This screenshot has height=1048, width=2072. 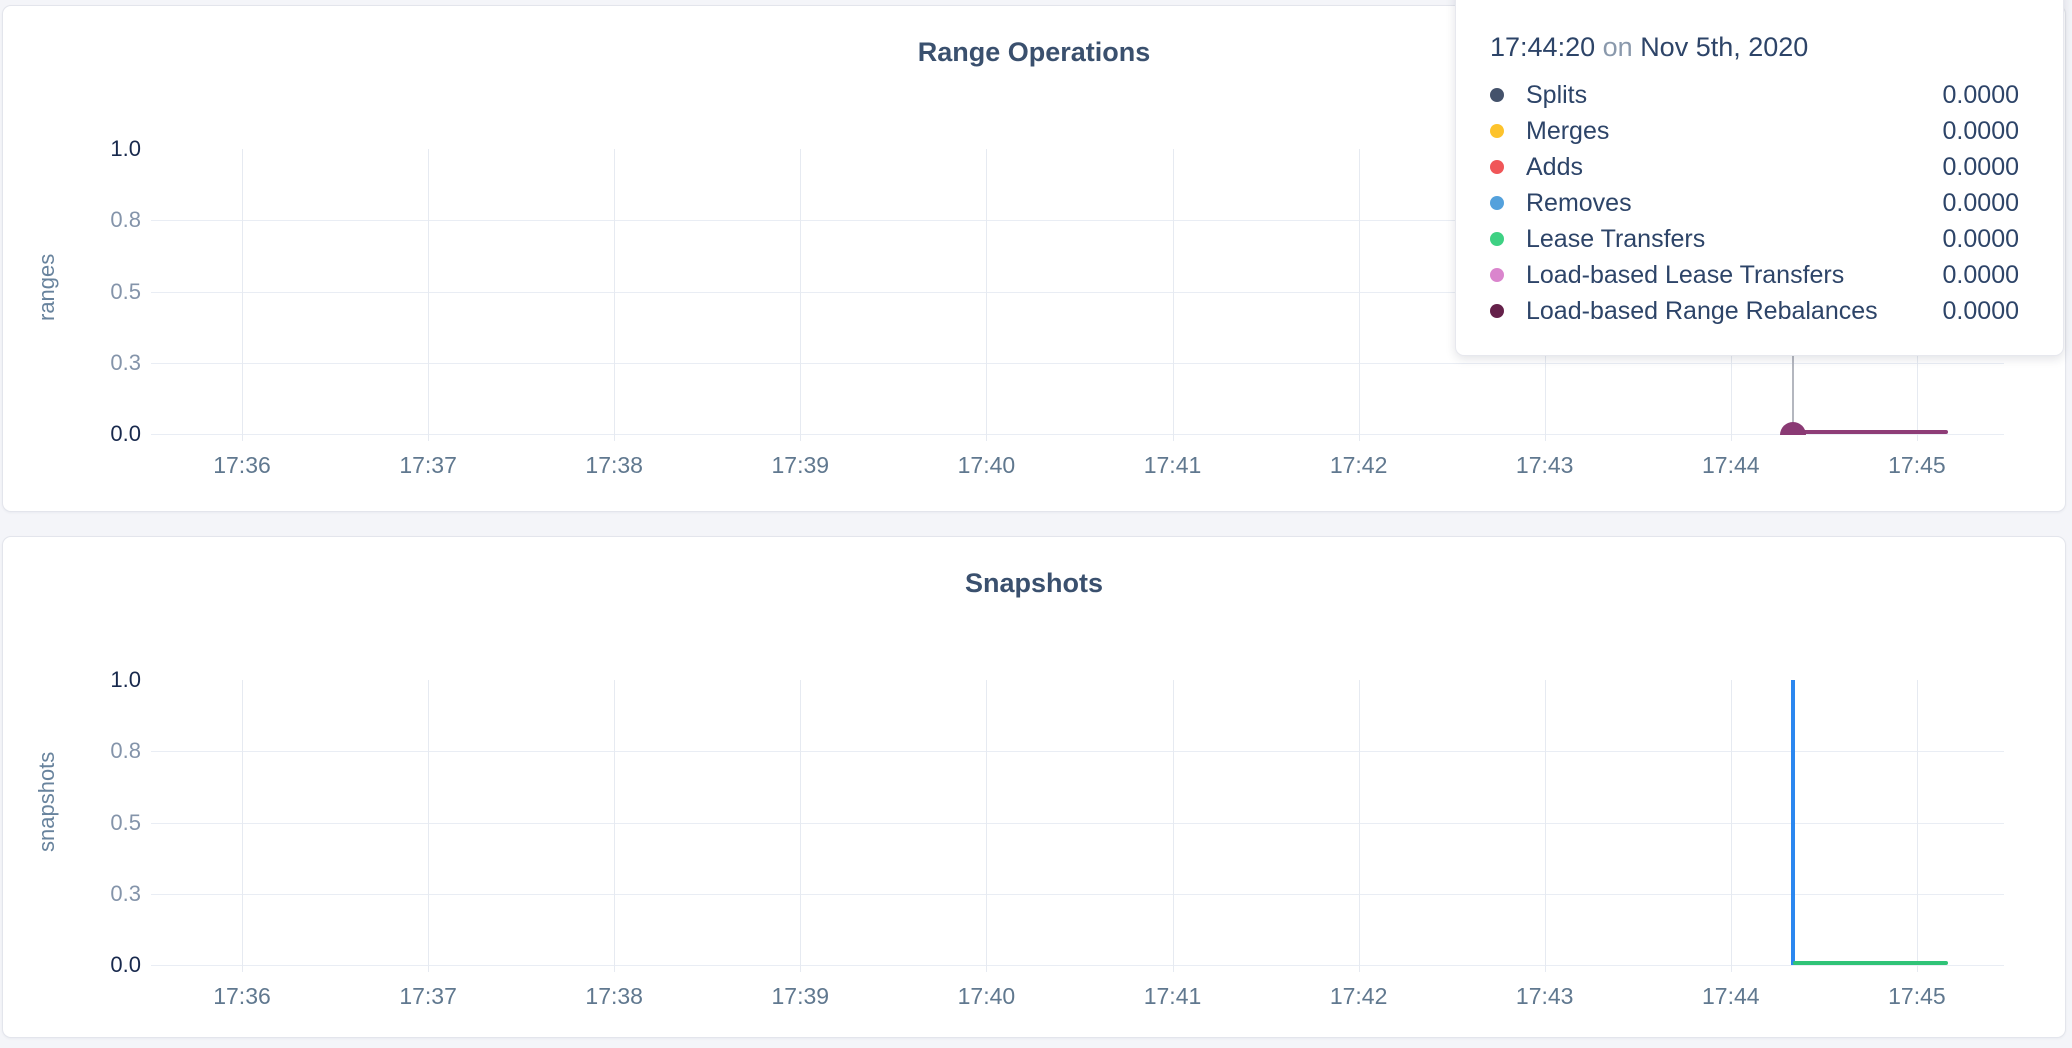 What do you see at coordinates (1034, 583) in the screenshot?
I see `chart-title-snapshots: Snapshots` at bounding box center [1034, 583].